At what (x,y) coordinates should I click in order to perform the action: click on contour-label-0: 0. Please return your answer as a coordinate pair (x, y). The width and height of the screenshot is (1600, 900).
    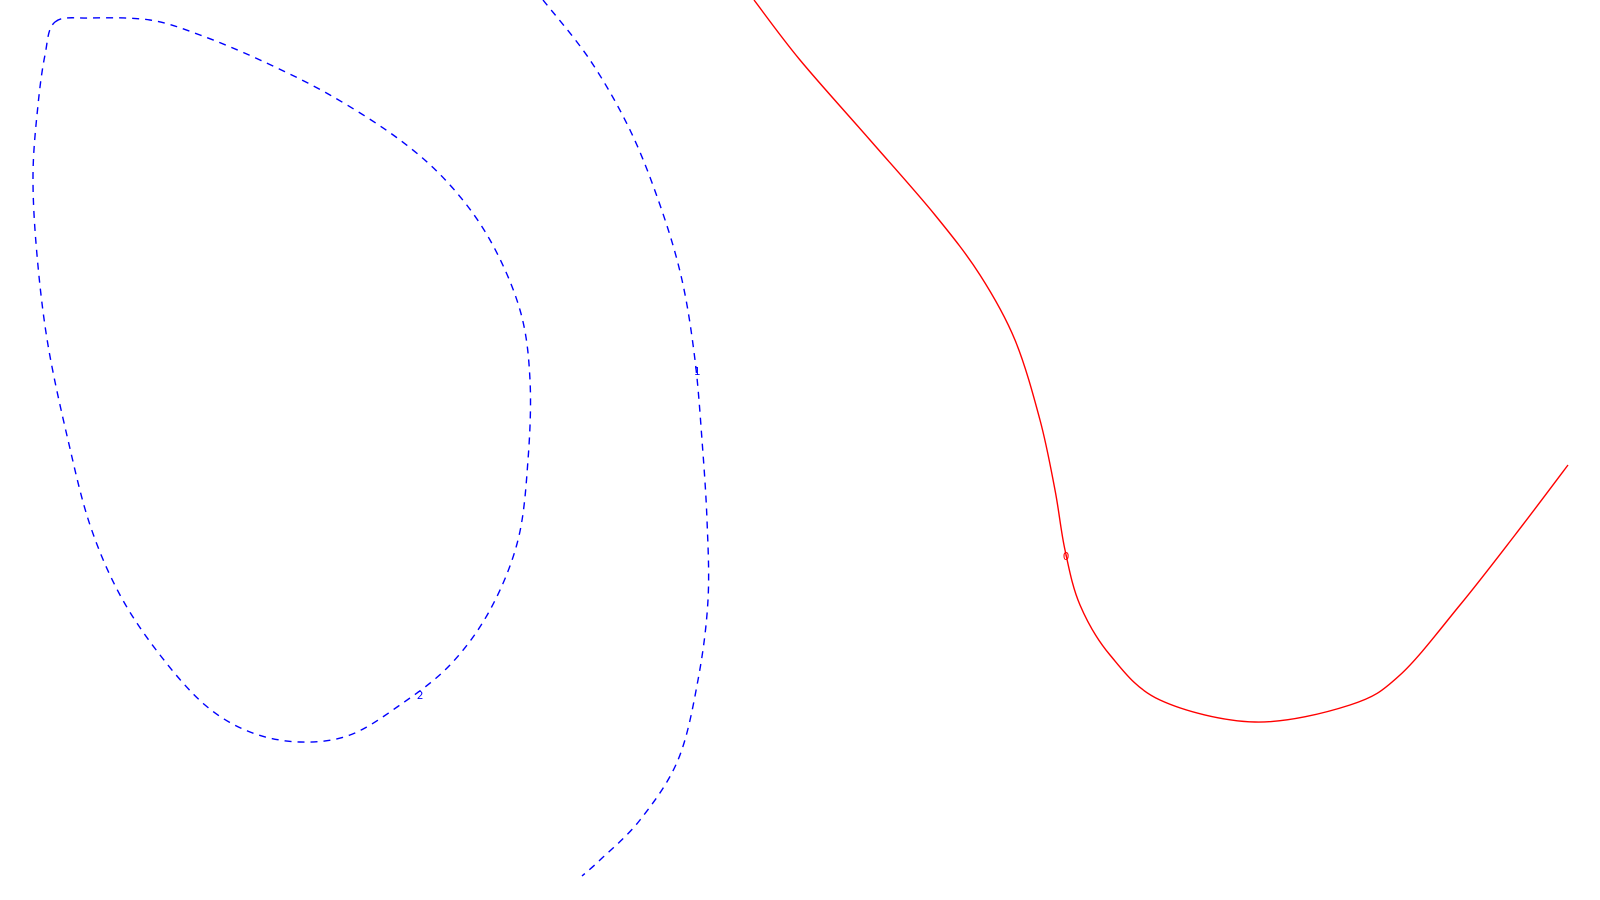
    Looking at the image, I should click on (1066, 556).